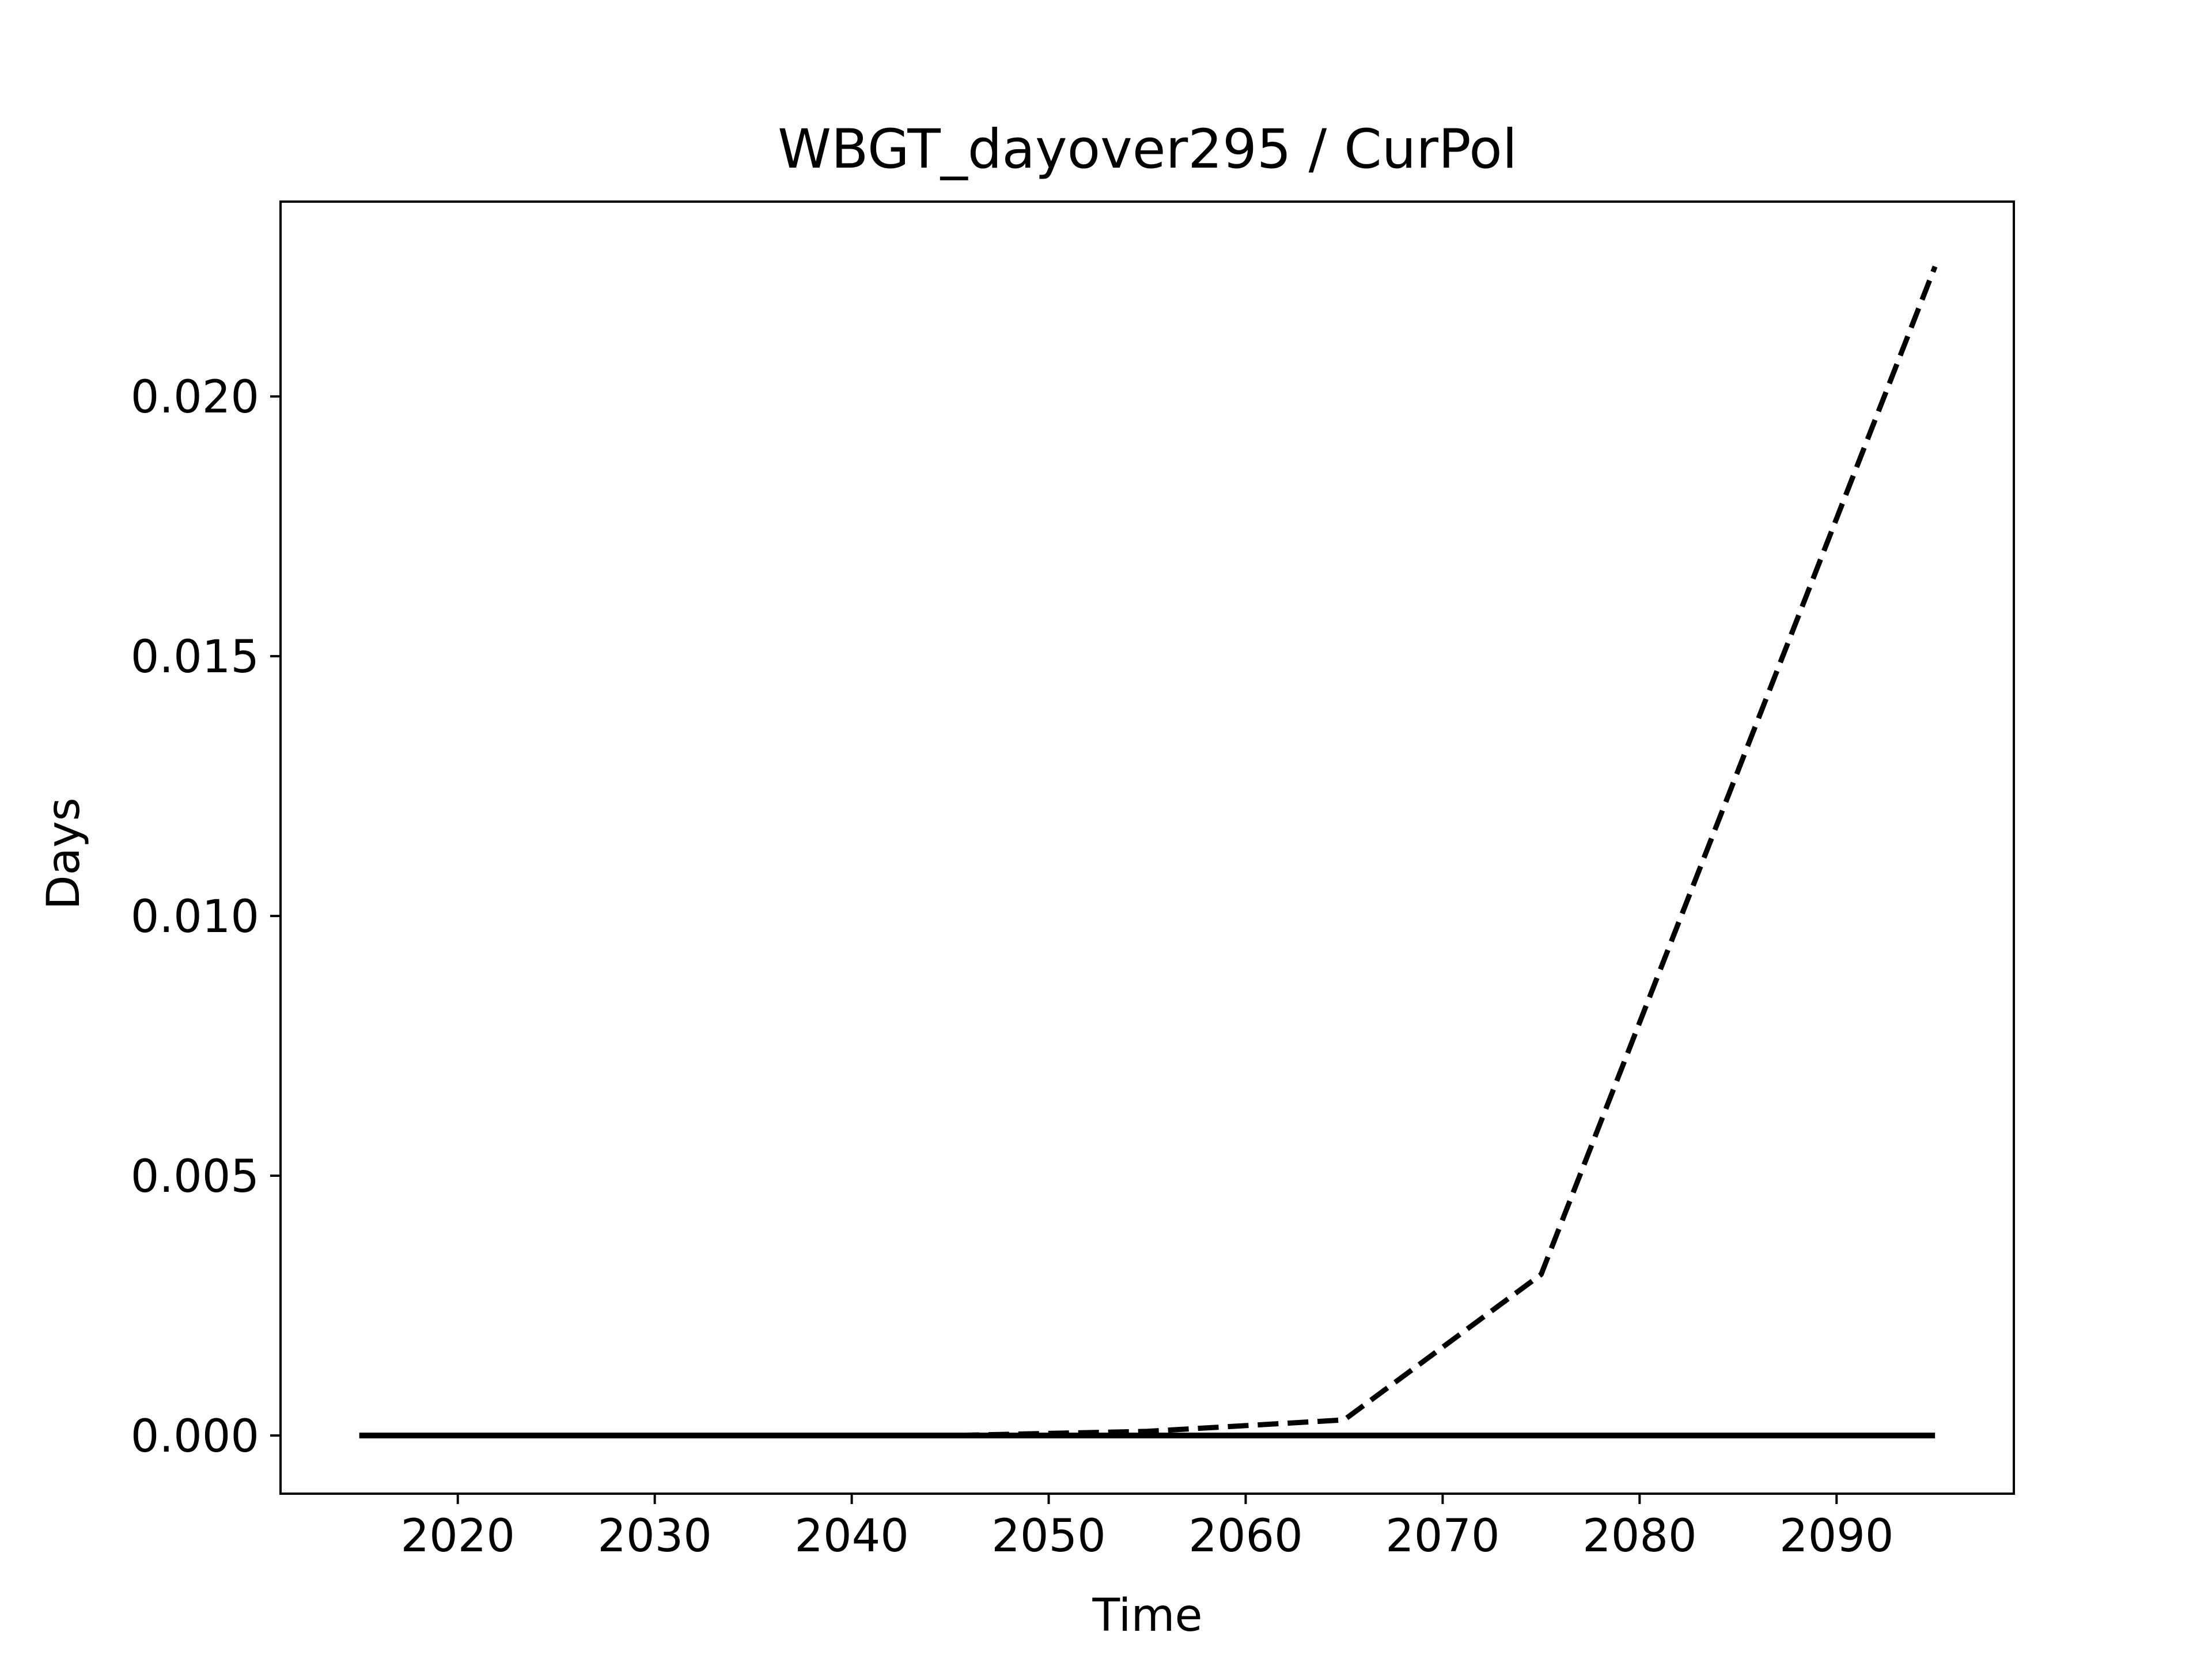 The width and height of the screenshot is (2212, 1659). What do you see at coordinates (195, 397) in the screenshot?
I see `y-tick-label: 0.020` at bounding box center [195, 397].